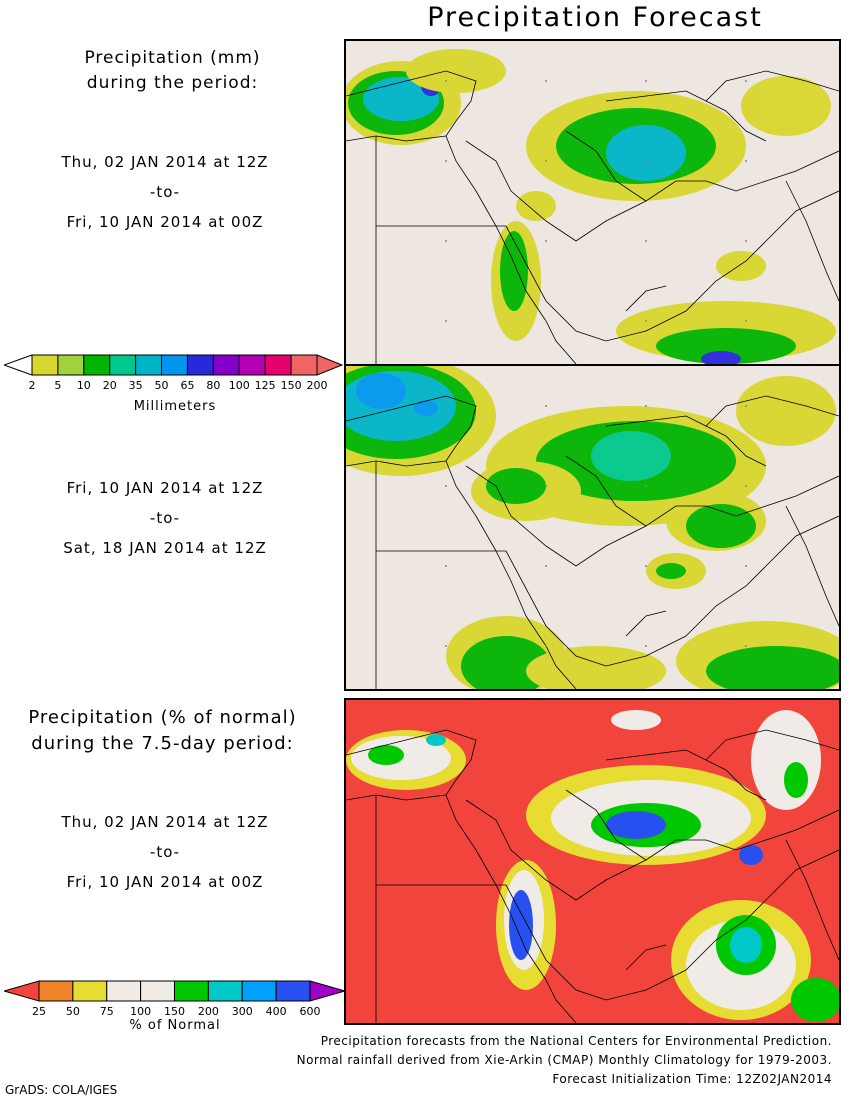  Describe the element at coordinates (165, 882) in the screenshot. I see `panel3-end-date: Fri, 10 JAN 2014 at 00Z` at that location.